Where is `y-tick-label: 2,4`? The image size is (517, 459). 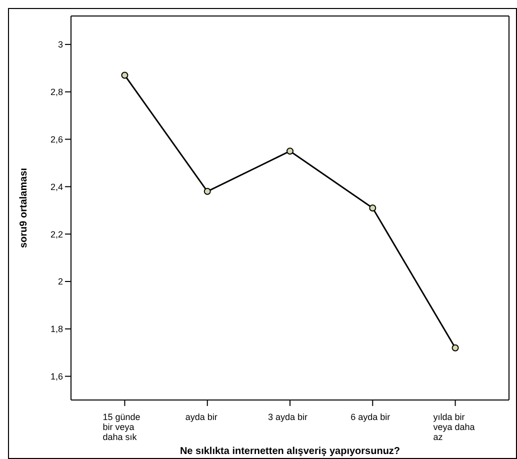 y-tick-label: 2,4 is located at coordinates (56, 187).